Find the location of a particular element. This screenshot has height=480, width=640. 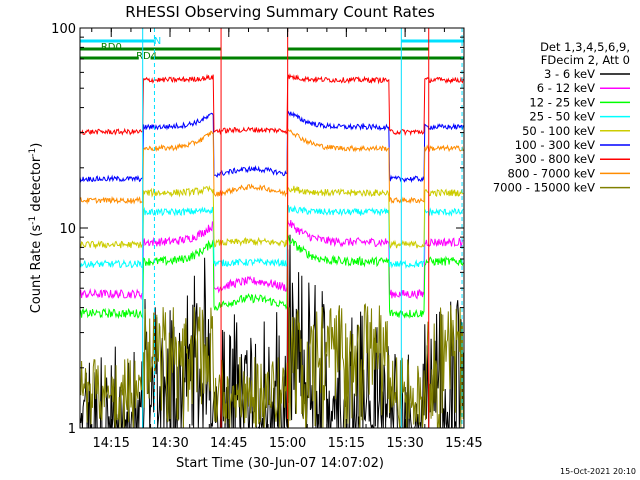

y-tick-label-100: 100 is located at coordinates (63, 29).